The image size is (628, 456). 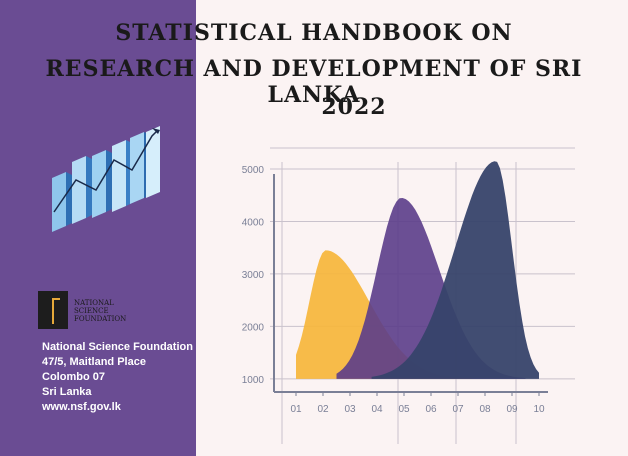 What do you see at coordinates (94, 362) in the screenshot?
I see `address-street: 47/5, Maitland Place` at bounding box center [94, 362].